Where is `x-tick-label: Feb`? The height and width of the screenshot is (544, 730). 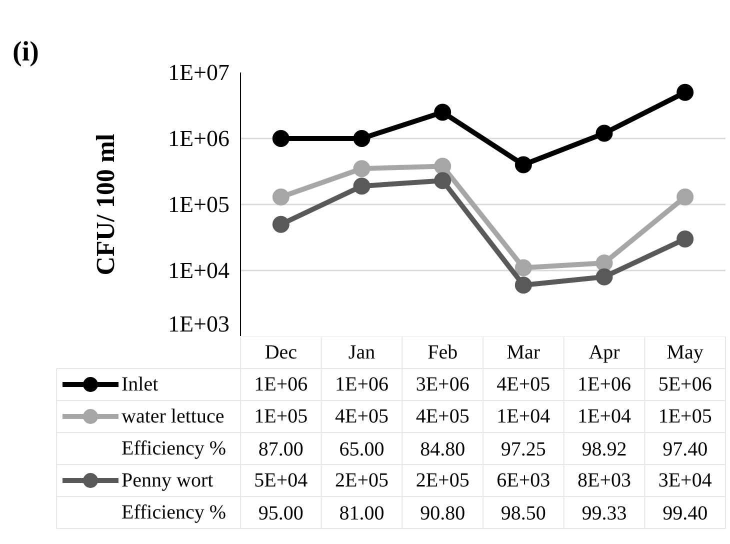 x-tick-label: Feb is located at coordinates (443, 353).